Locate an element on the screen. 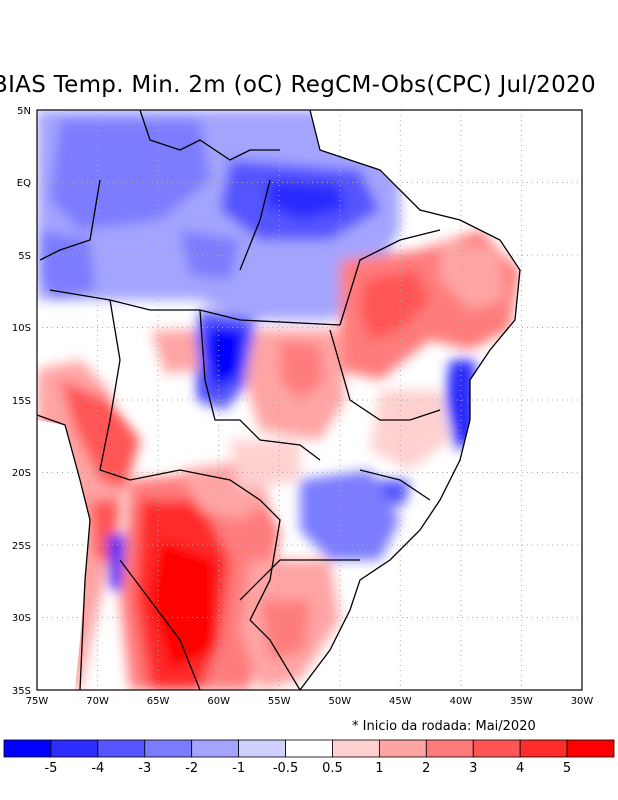  colorbar-label: -3 is located at coordinates (144, 768).